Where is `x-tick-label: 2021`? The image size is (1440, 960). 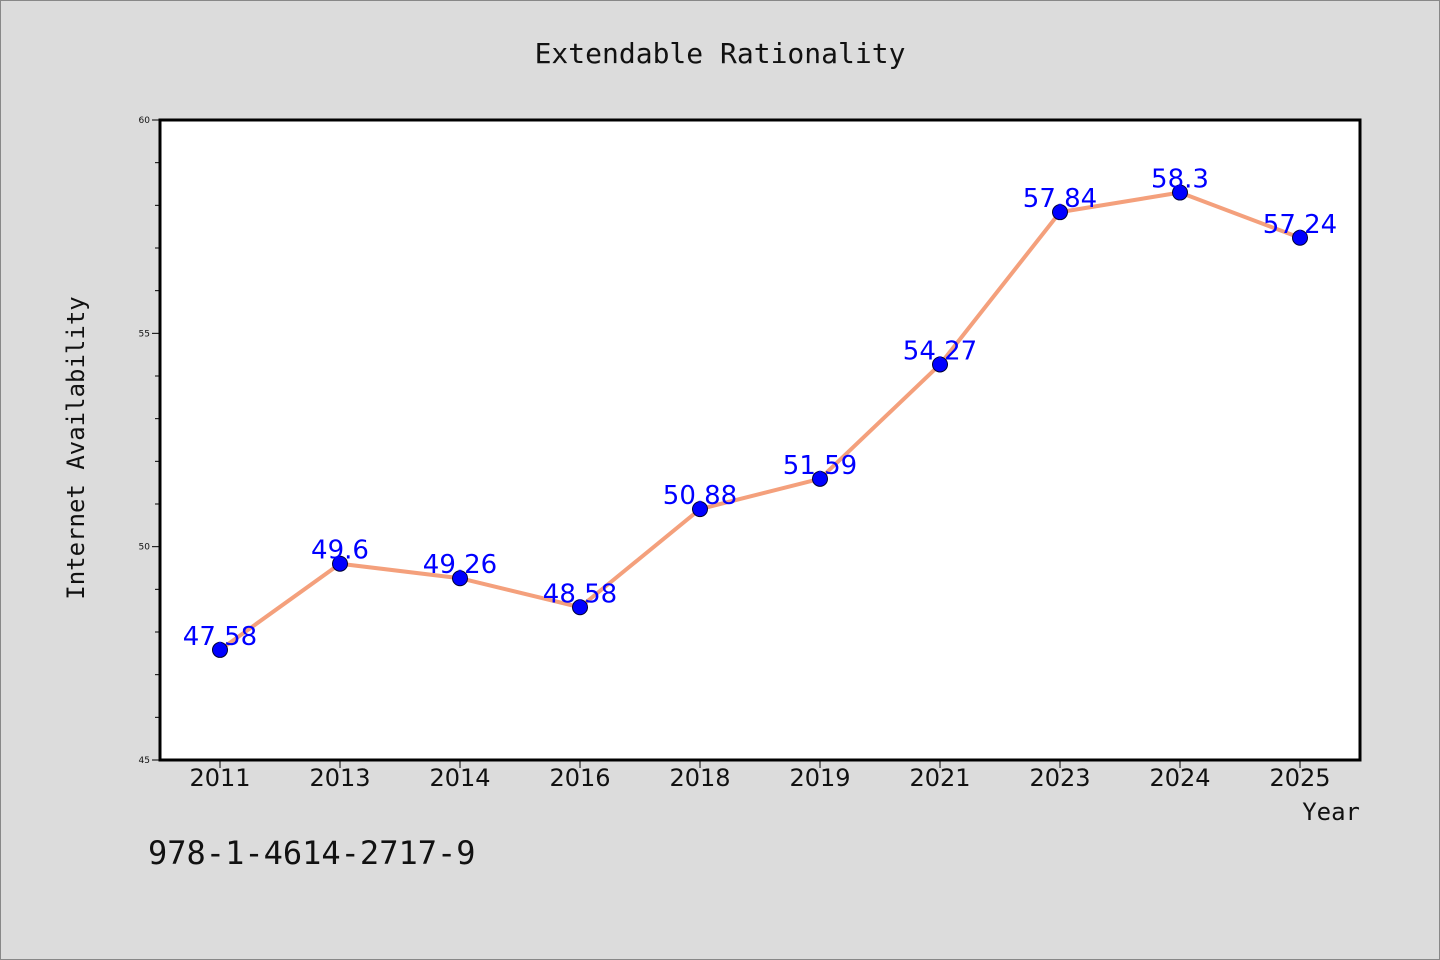
x-tick-label: 2021 is located at coordinates (939, 778).